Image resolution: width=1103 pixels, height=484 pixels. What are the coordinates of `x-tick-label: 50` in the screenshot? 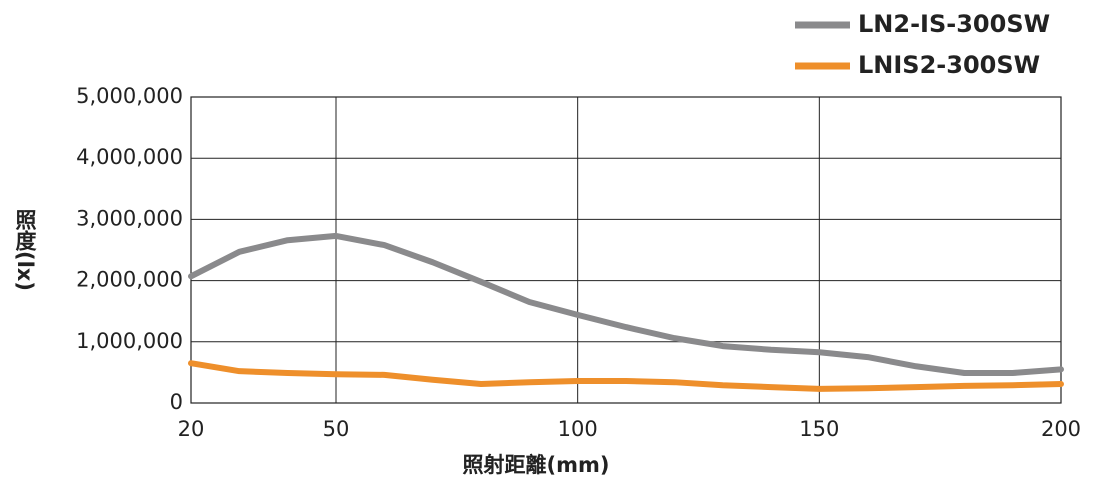 It's located at (336, 429).